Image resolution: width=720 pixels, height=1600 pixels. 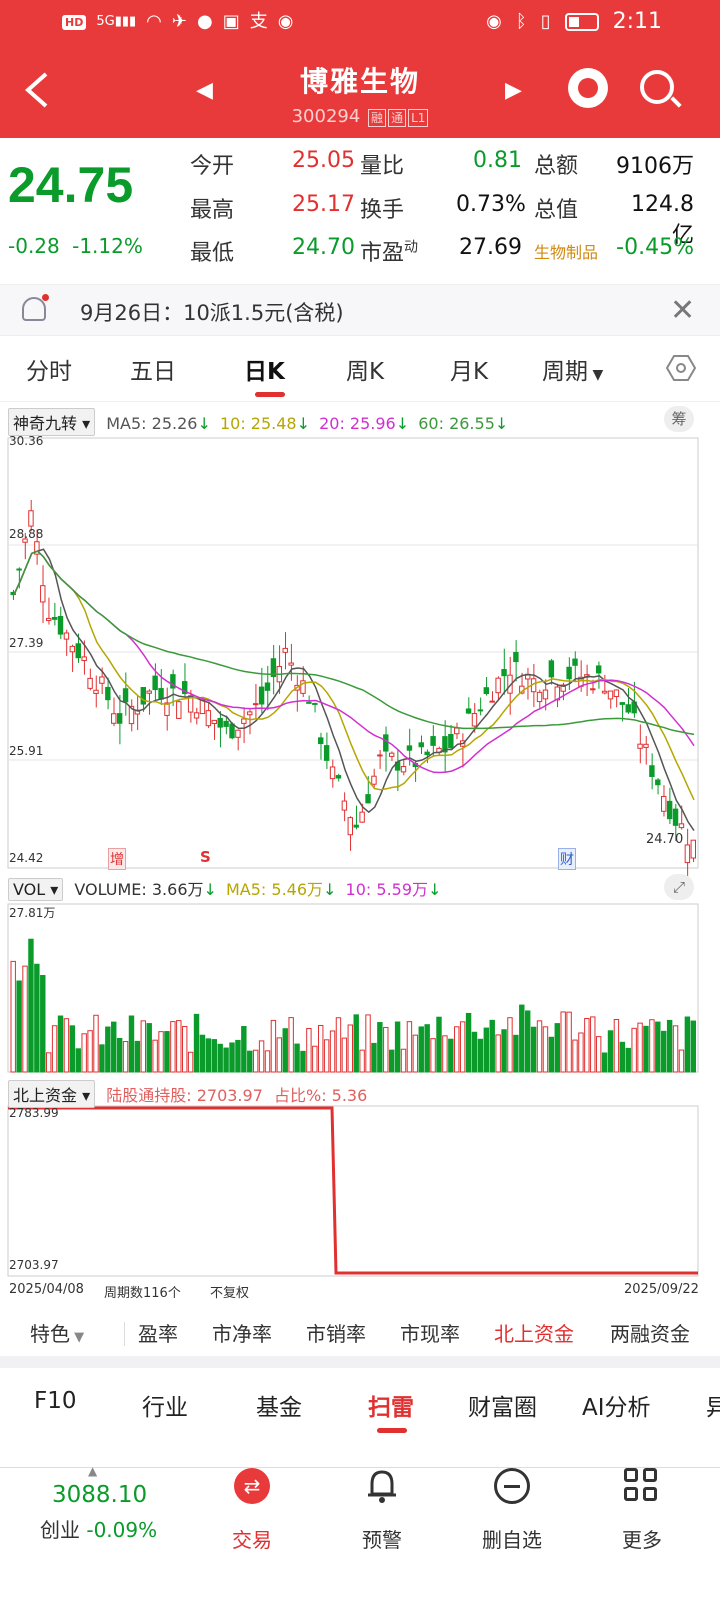 What do you see at coordinates (98, 1528) in the screenshot?
I see `index-change-row: 创业 -0.09%` at bounding box center [98, 1528].